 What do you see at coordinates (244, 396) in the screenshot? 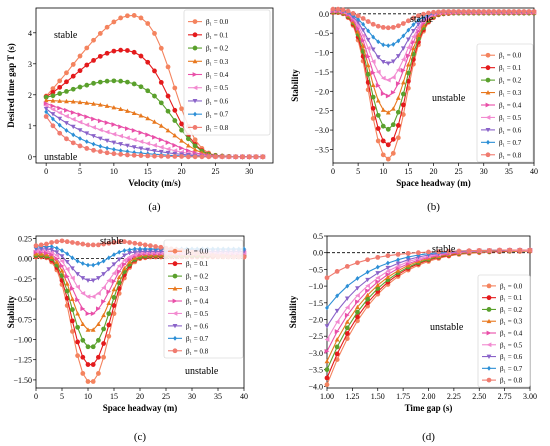
I see `x-tick-label: 40` at bounding box center [244, 396].